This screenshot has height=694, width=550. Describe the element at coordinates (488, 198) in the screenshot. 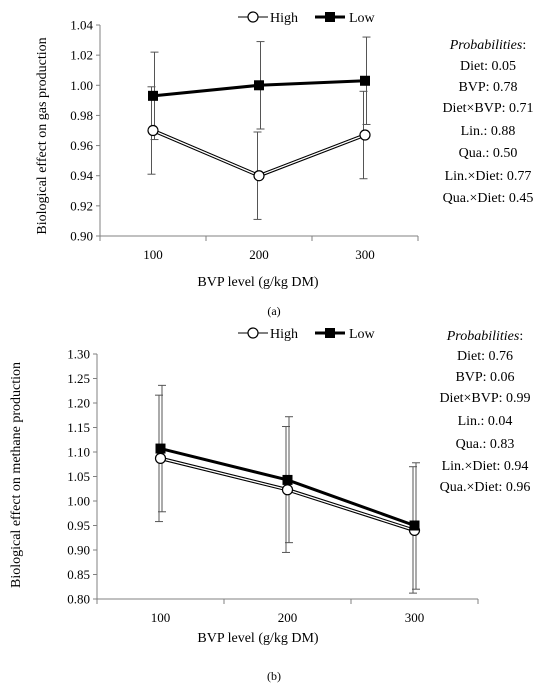

I see `panel-a-prob-6: Qua.×Diet: 0.45` at that location.